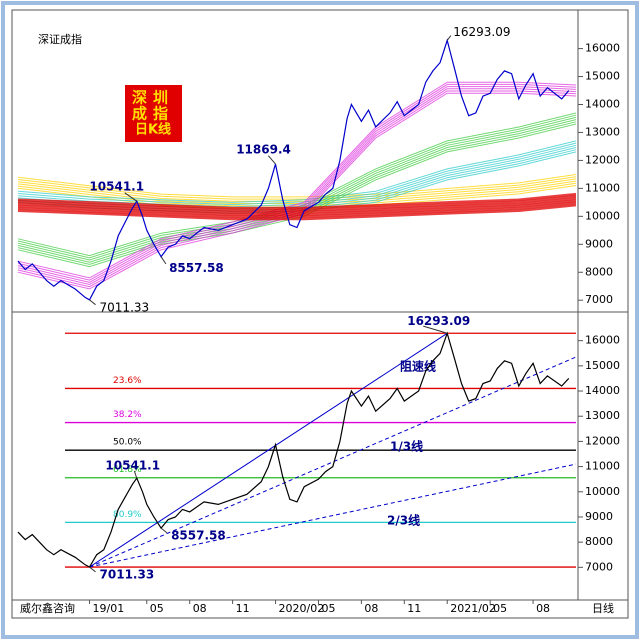  I want to click on chart-title: 深证成指, so click(60, 39).